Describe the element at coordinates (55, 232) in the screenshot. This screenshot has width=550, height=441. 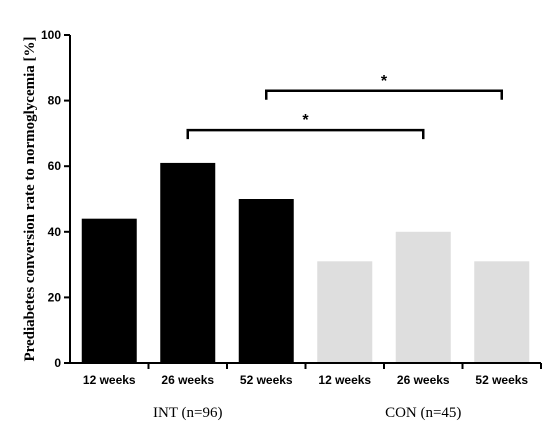
I see `y-tick-label: 40` at that location.